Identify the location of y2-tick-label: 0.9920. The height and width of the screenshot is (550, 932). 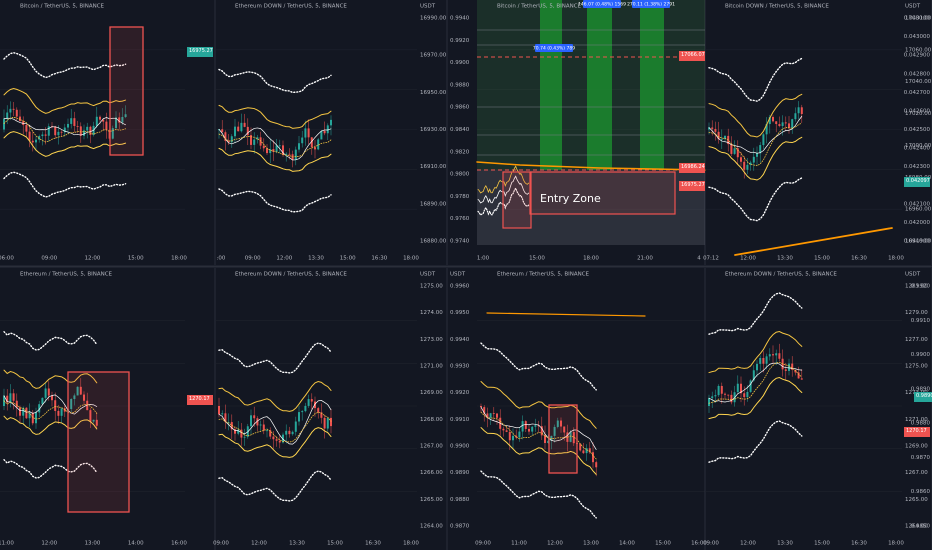
(921, 287).